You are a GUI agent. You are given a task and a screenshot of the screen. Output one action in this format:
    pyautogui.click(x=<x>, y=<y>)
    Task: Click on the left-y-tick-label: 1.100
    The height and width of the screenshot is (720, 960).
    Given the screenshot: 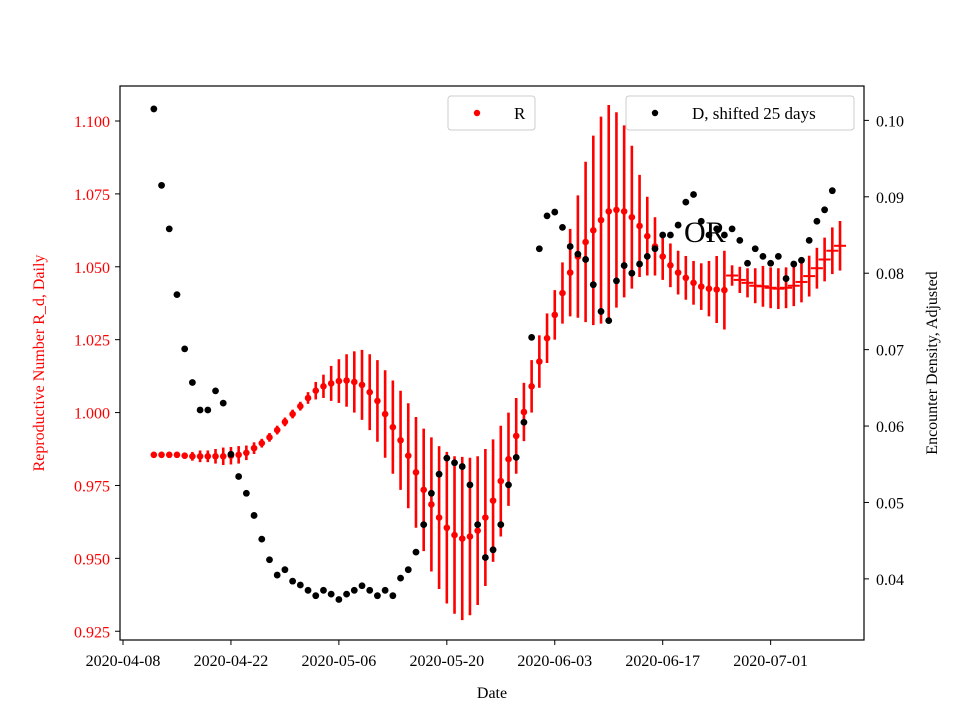 What is the action you would take?
    pyautogui.click(x=92, y=122)
    